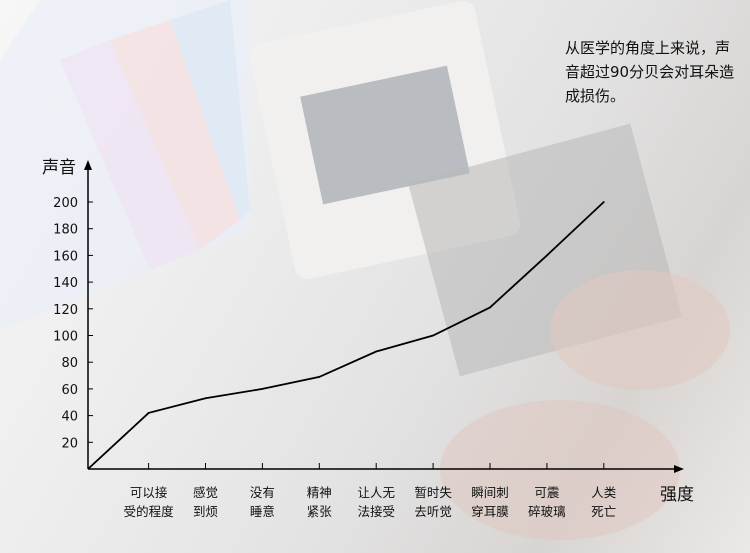  I want to click on x-axis-label: 强度, so click(677, 495).